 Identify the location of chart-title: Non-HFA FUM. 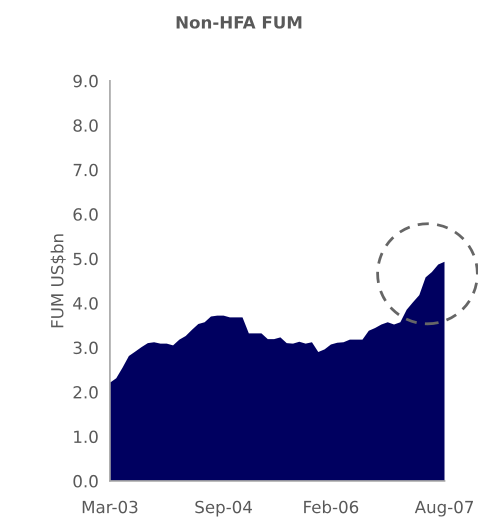
(239, 22).